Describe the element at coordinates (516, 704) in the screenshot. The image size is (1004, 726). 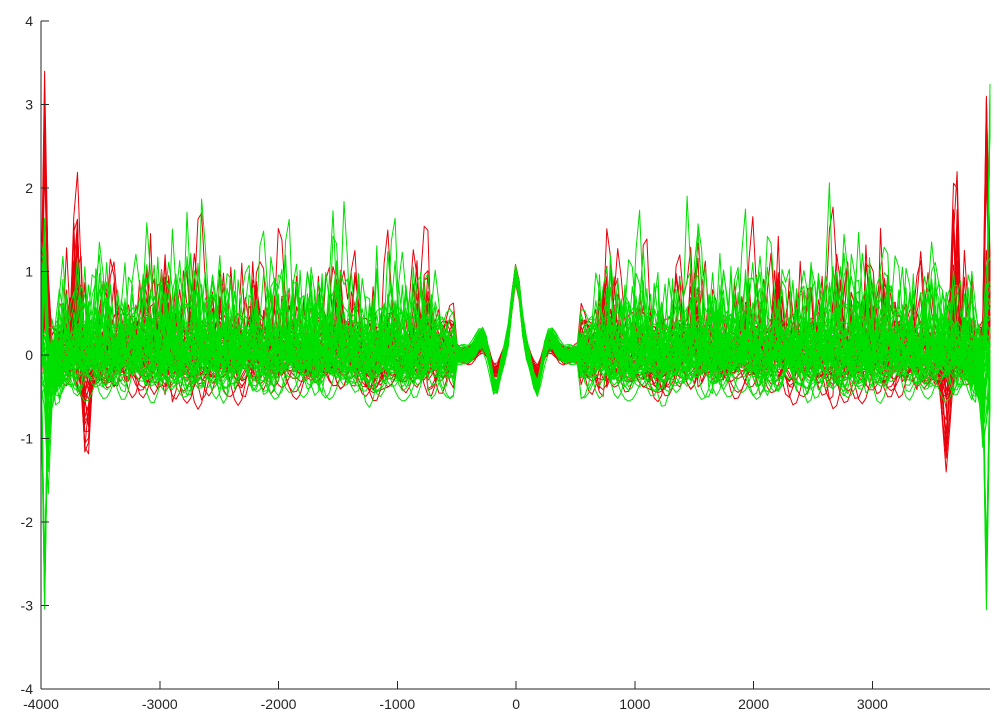
I see `x-tick-label: 0` at that location.